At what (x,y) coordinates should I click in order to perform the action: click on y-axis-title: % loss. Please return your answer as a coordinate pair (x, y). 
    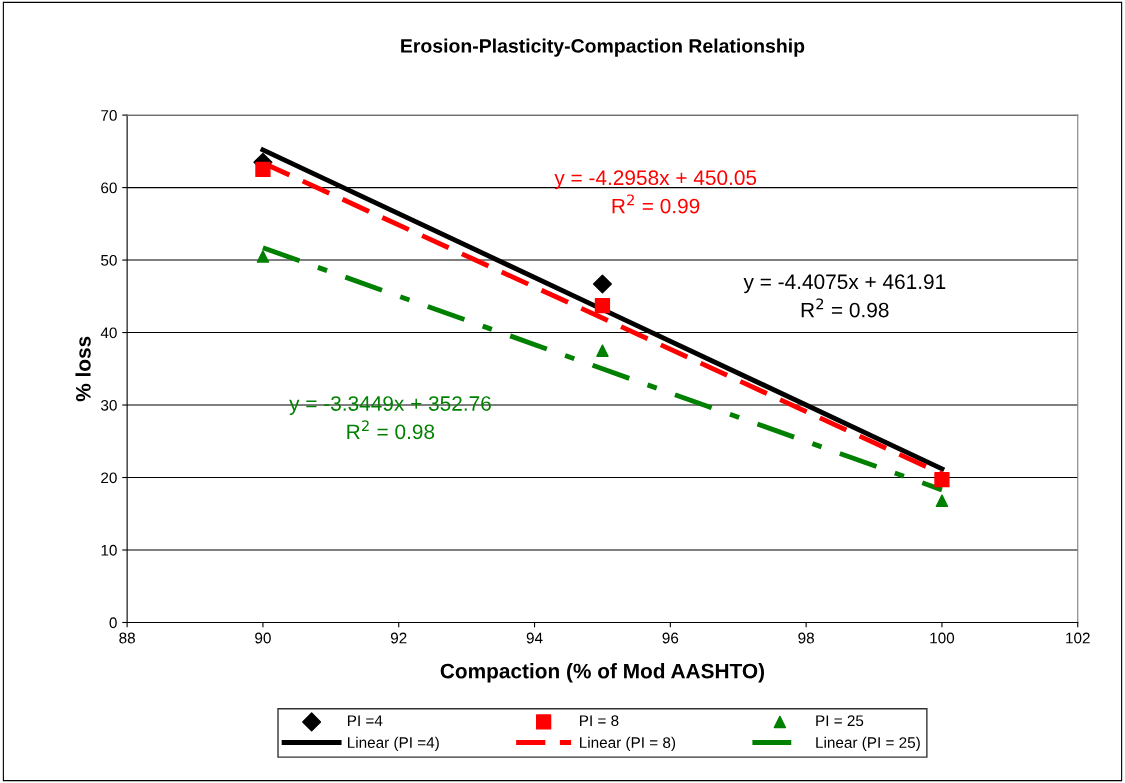
    Looking at the image, I should click on (83, 369).